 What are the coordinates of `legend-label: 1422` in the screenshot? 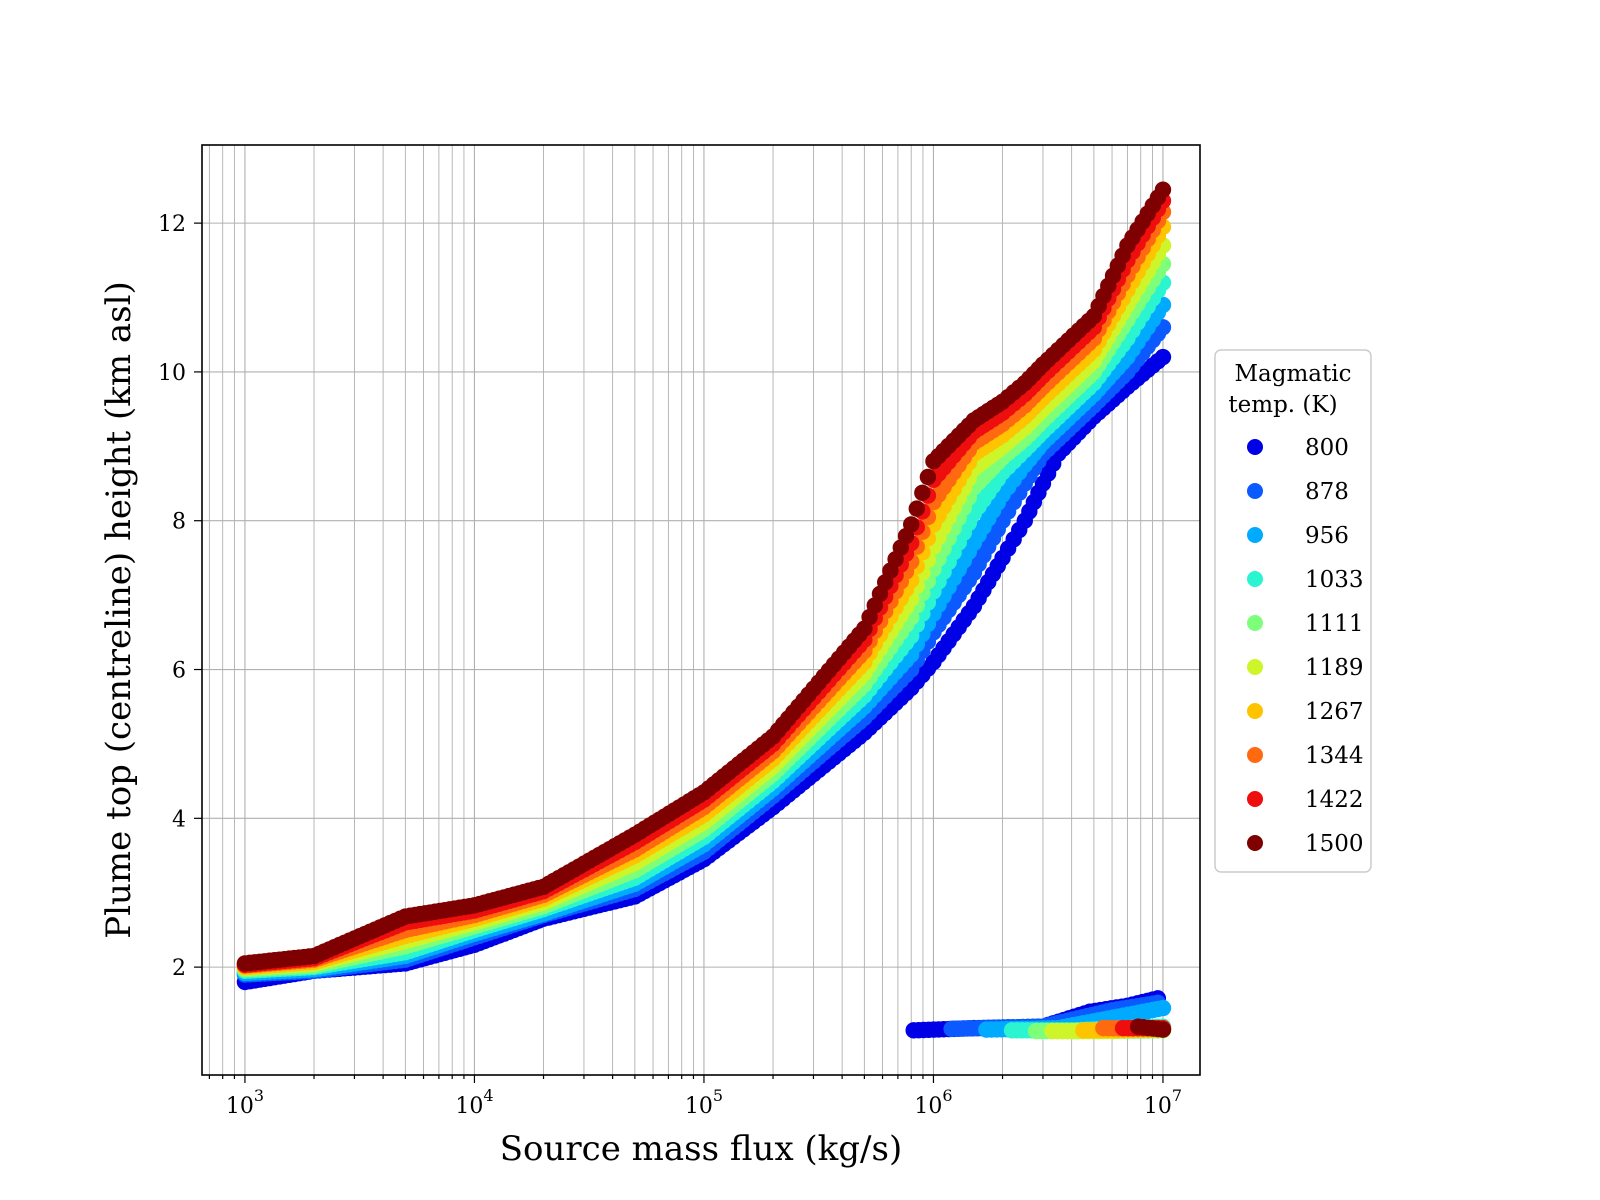 It's located at (1334, 800).